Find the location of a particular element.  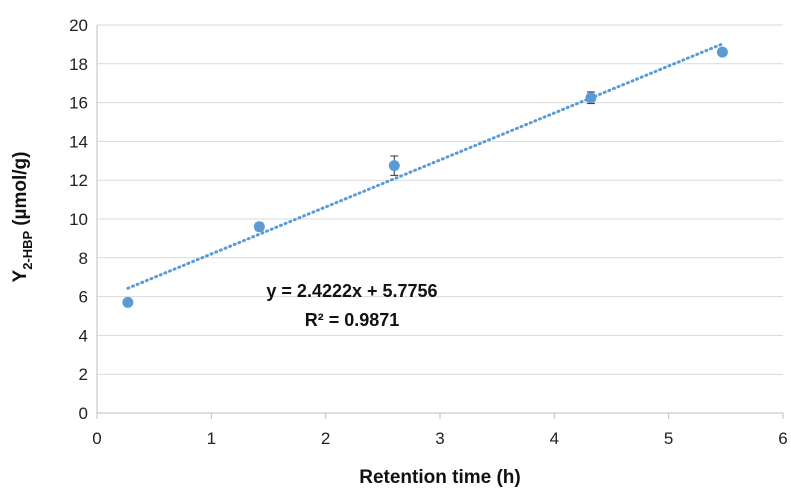

y-tick-label: 18 is located at coordinates (78, 64).